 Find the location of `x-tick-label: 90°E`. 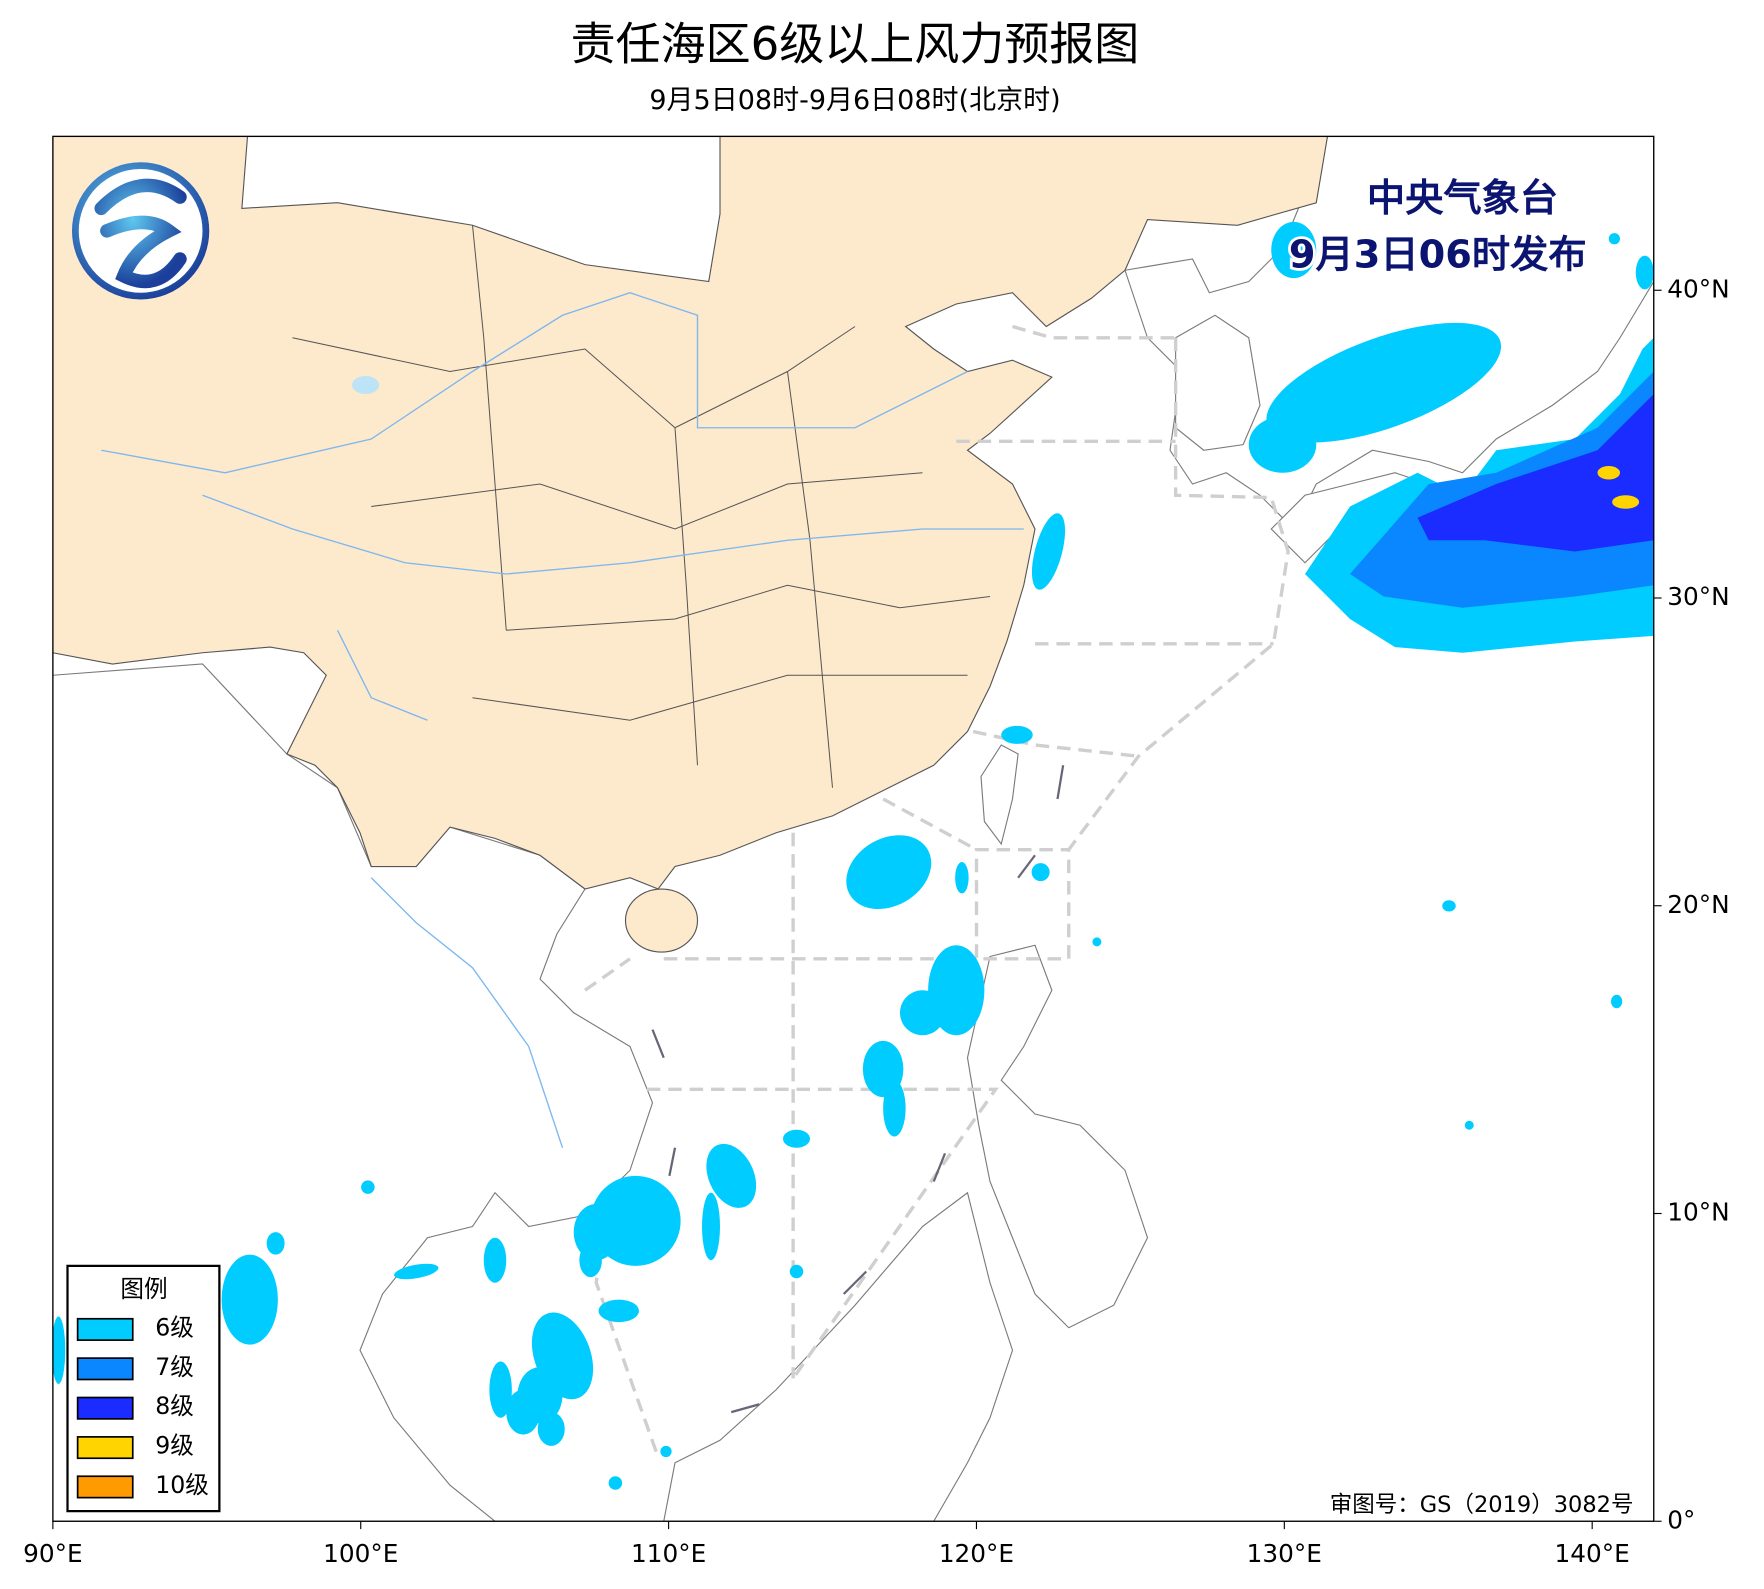

x-tick-label: 90°E is located at coordinates (53, 1553).